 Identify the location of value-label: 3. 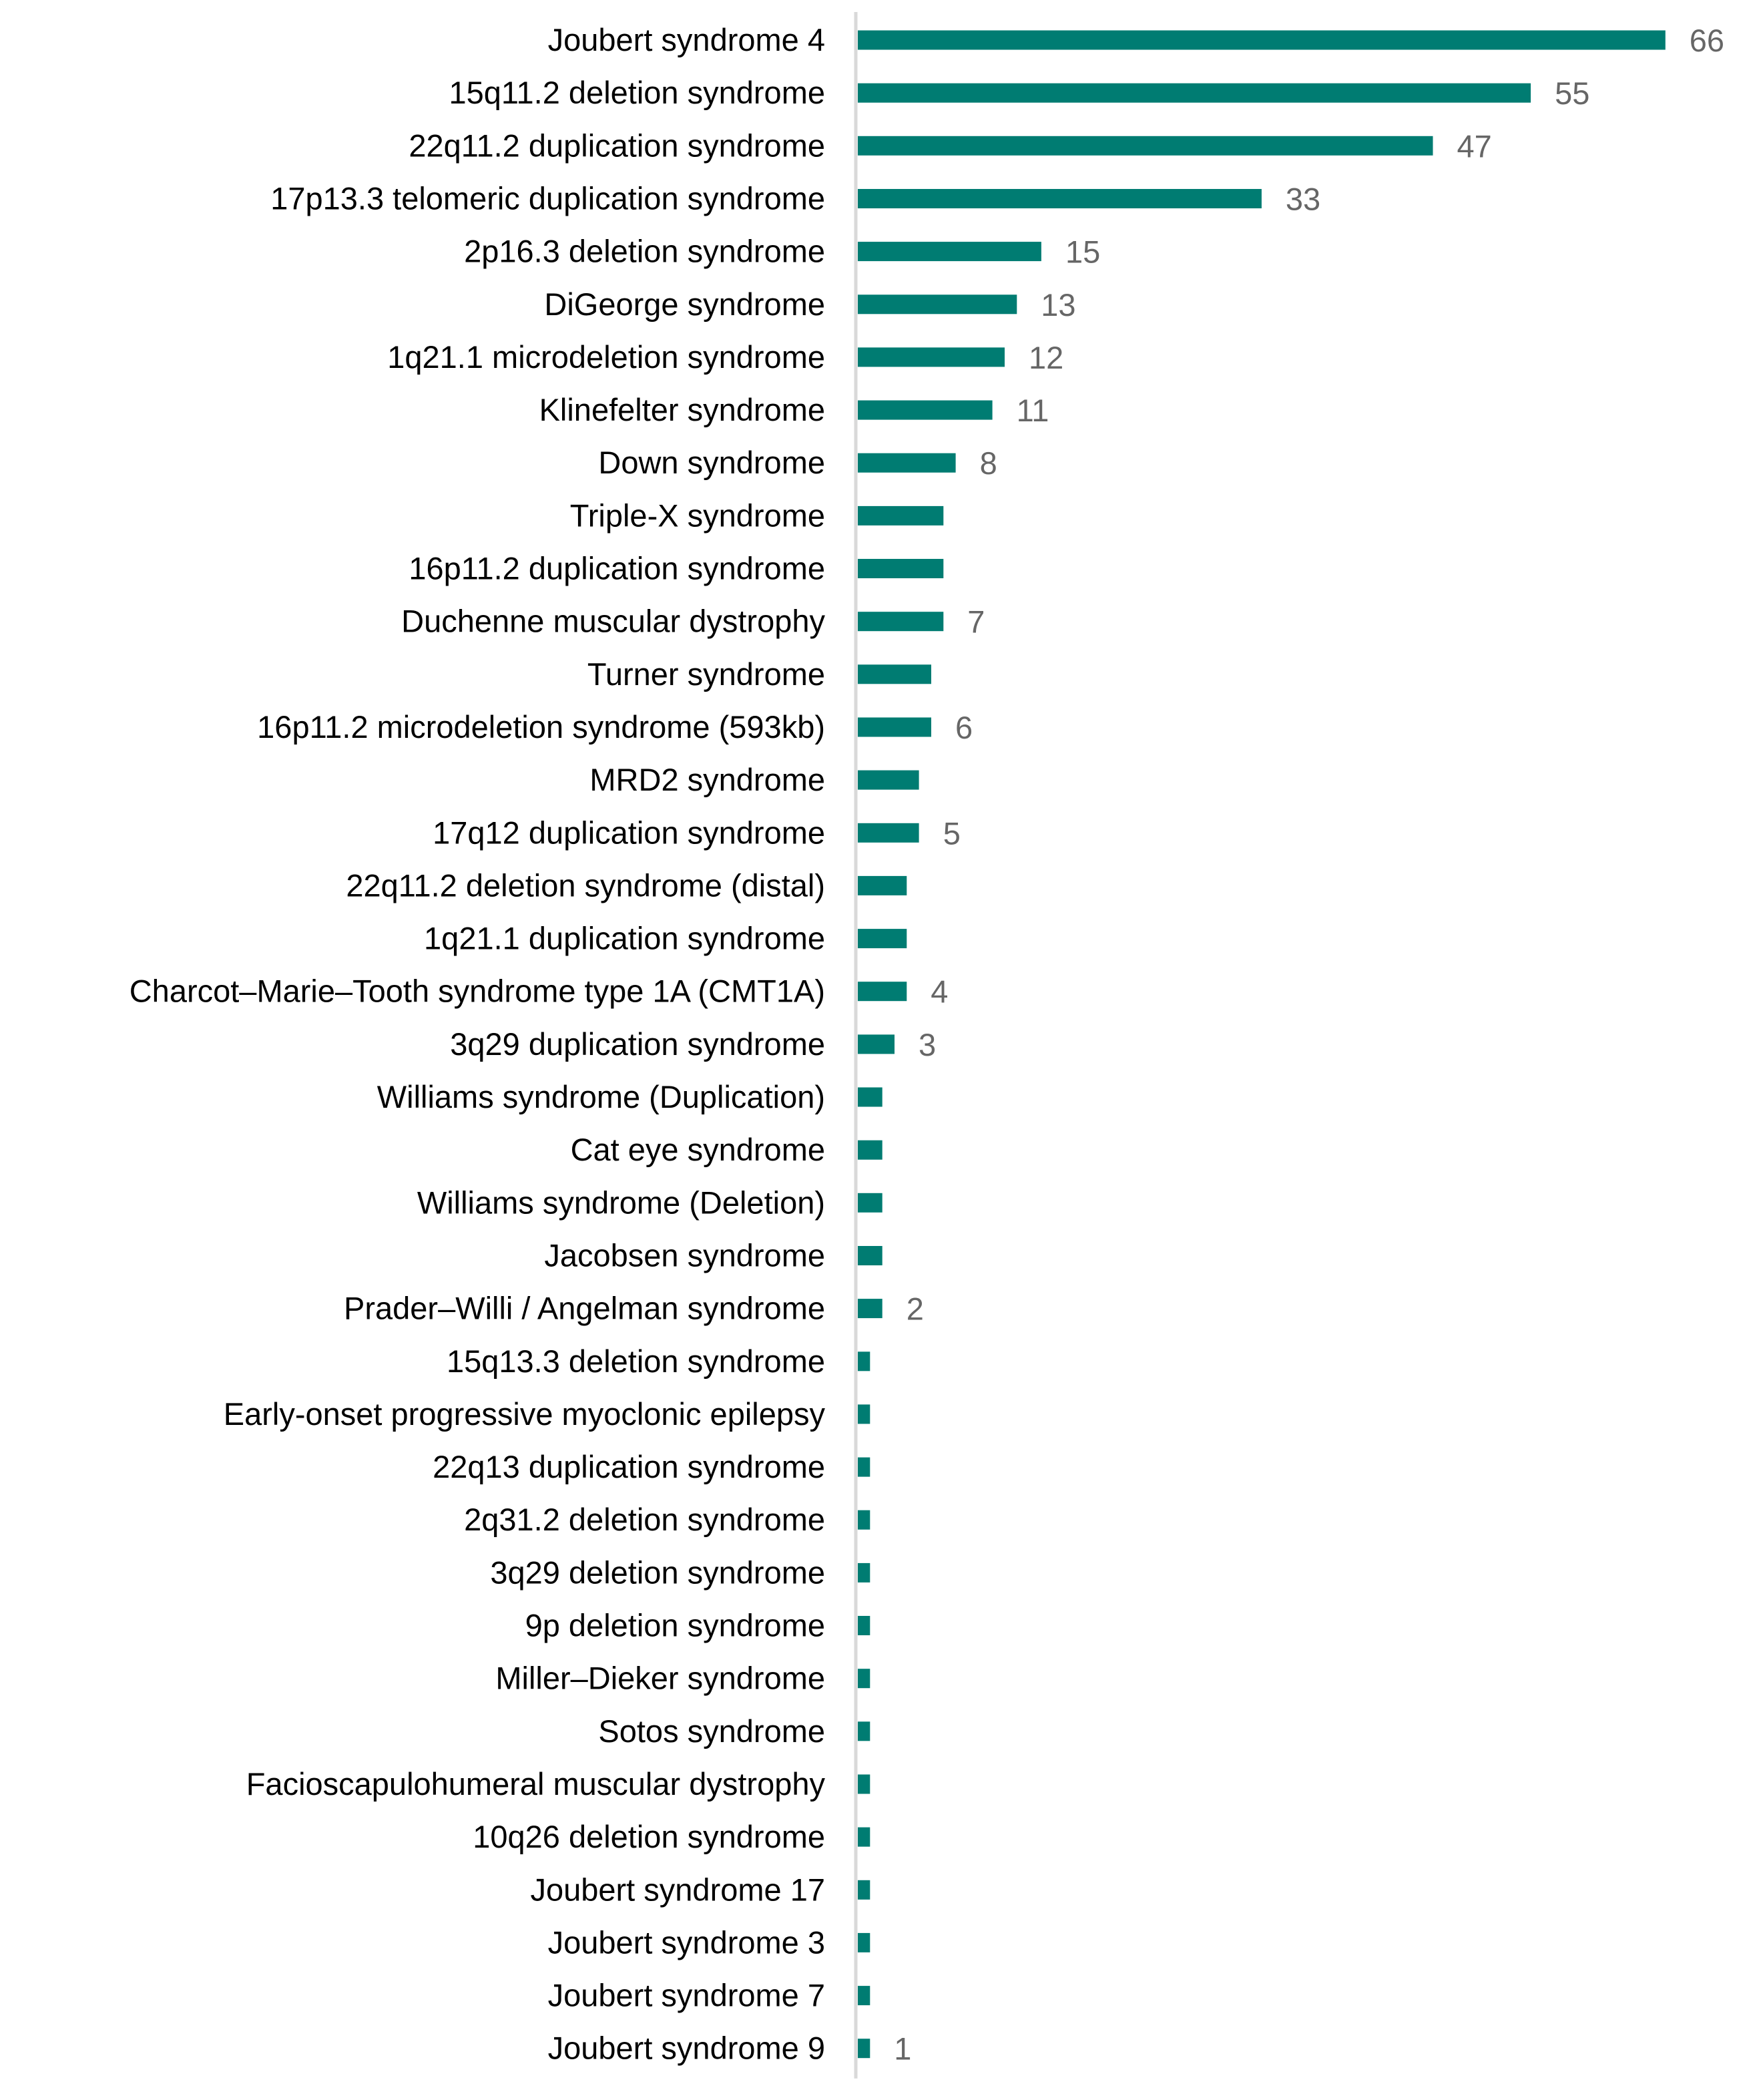
(927, 1044).